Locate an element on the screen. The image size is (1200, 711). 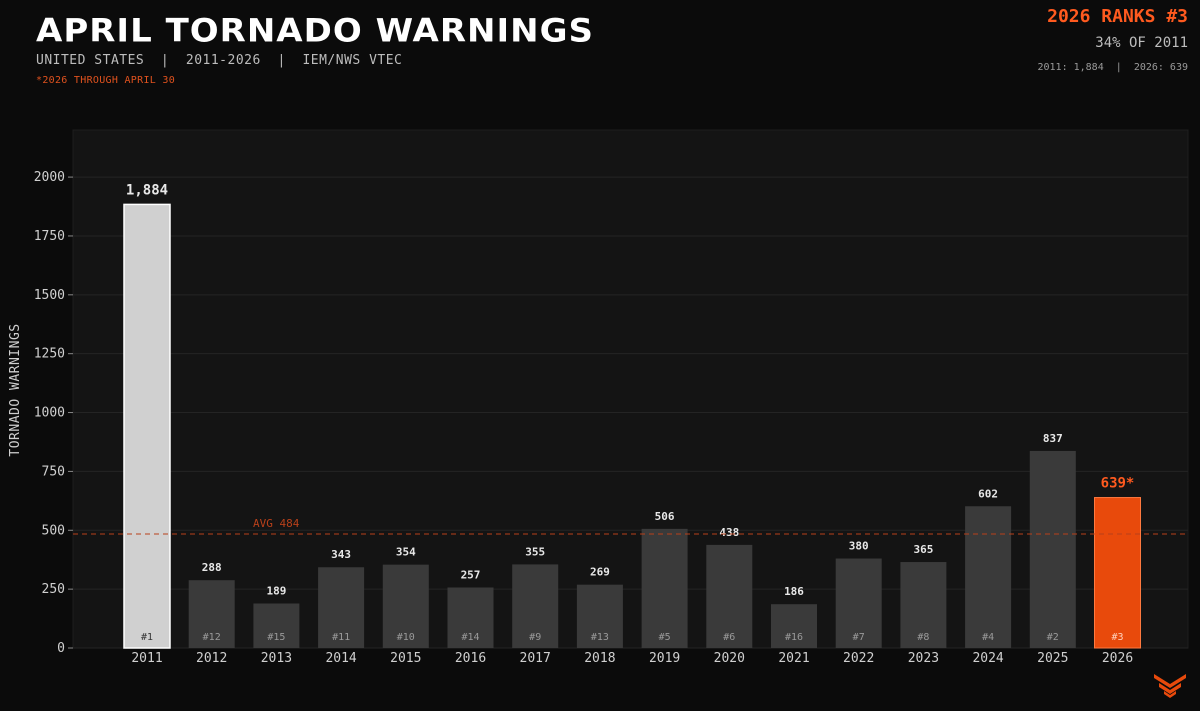
rank-headline: 2026 RANKS #3 is located at coordinates (1117, 16).